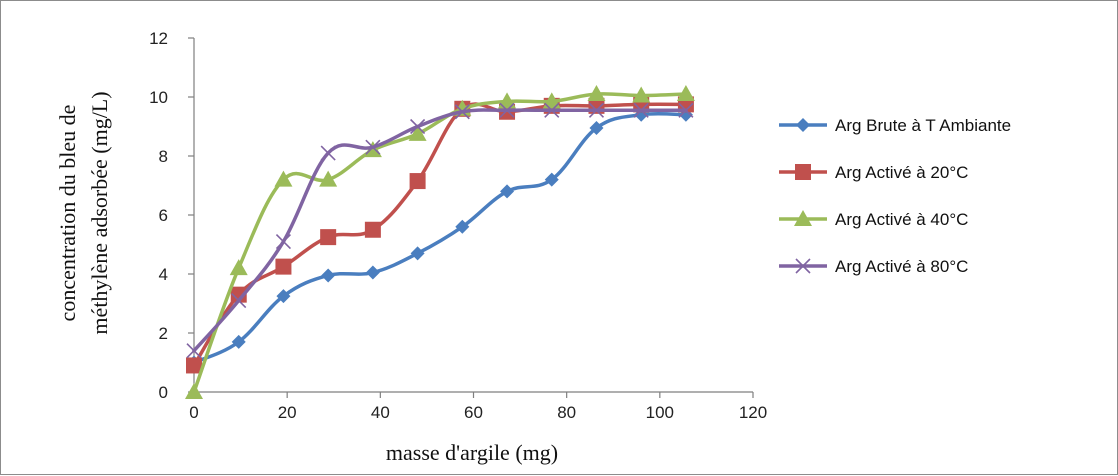 The width and height of the screenshot is (1118, 476). I want to click on y-tick-label: 6, so click(163, 215).